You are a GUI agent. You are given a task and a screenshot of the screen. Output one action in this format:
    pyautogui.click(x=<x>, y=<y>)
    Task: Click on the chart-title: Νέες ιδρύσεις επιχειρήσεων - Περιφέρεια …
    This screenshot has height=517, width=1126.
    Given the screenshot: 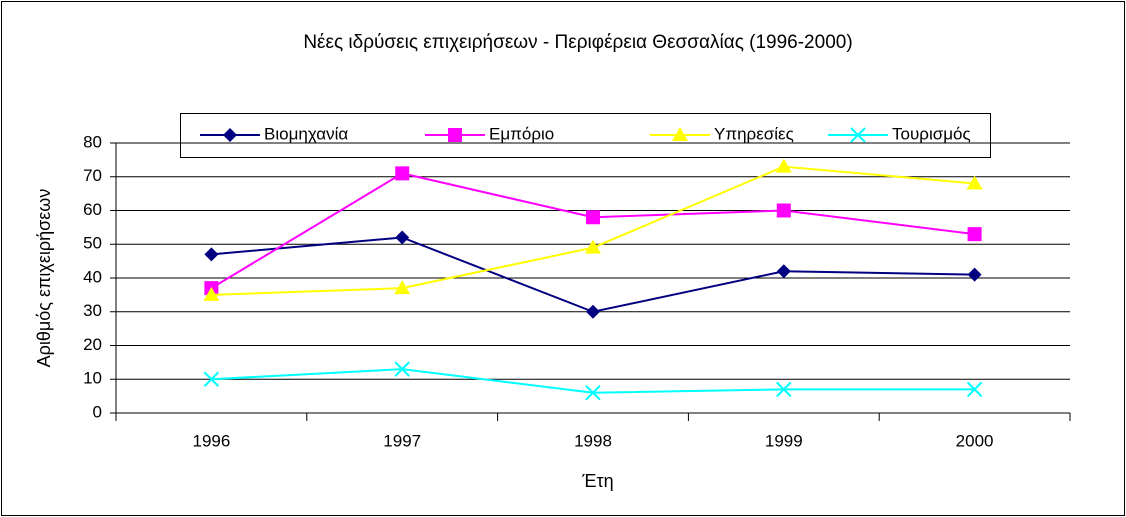 What is the action you would take?
    pyautogui.click(x=577, y=42)
    